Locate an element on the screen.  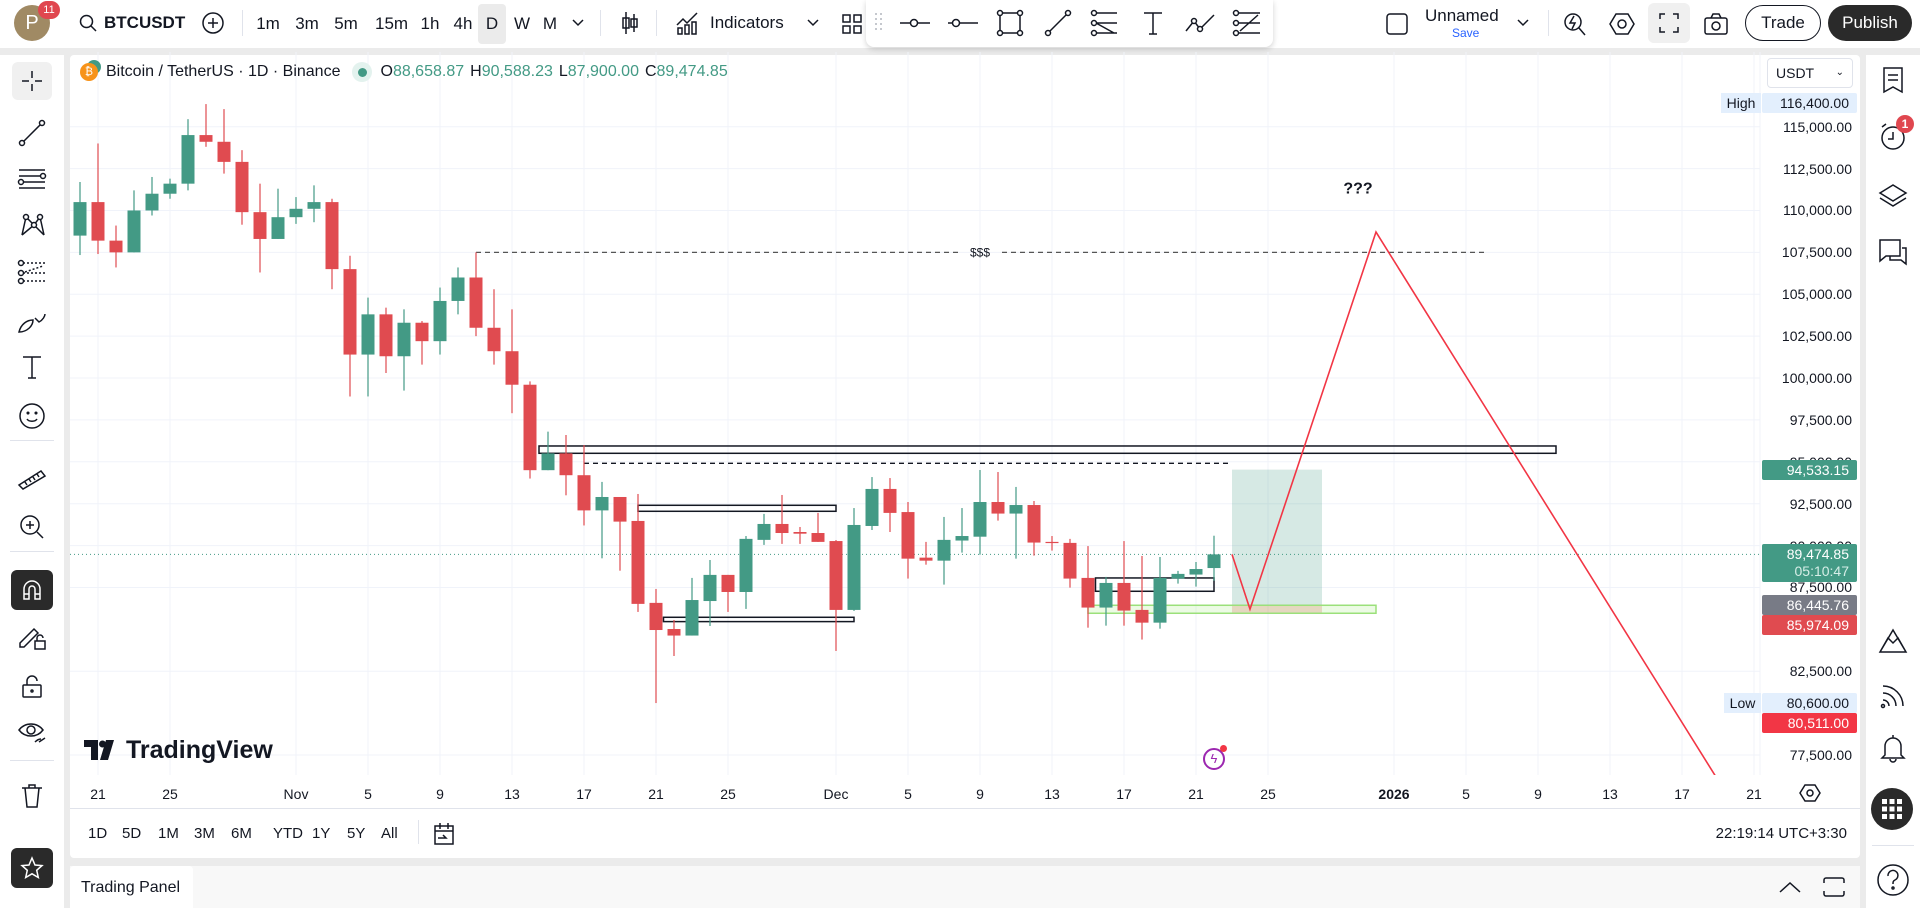
candles-chart-type-icon is located at coordinates (630, 23).